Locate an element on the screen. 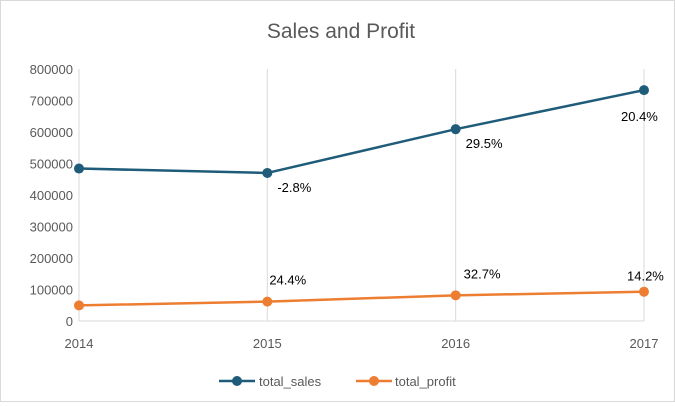  legend-label-total_profit: total_profit is located at coordinates (425, 381).